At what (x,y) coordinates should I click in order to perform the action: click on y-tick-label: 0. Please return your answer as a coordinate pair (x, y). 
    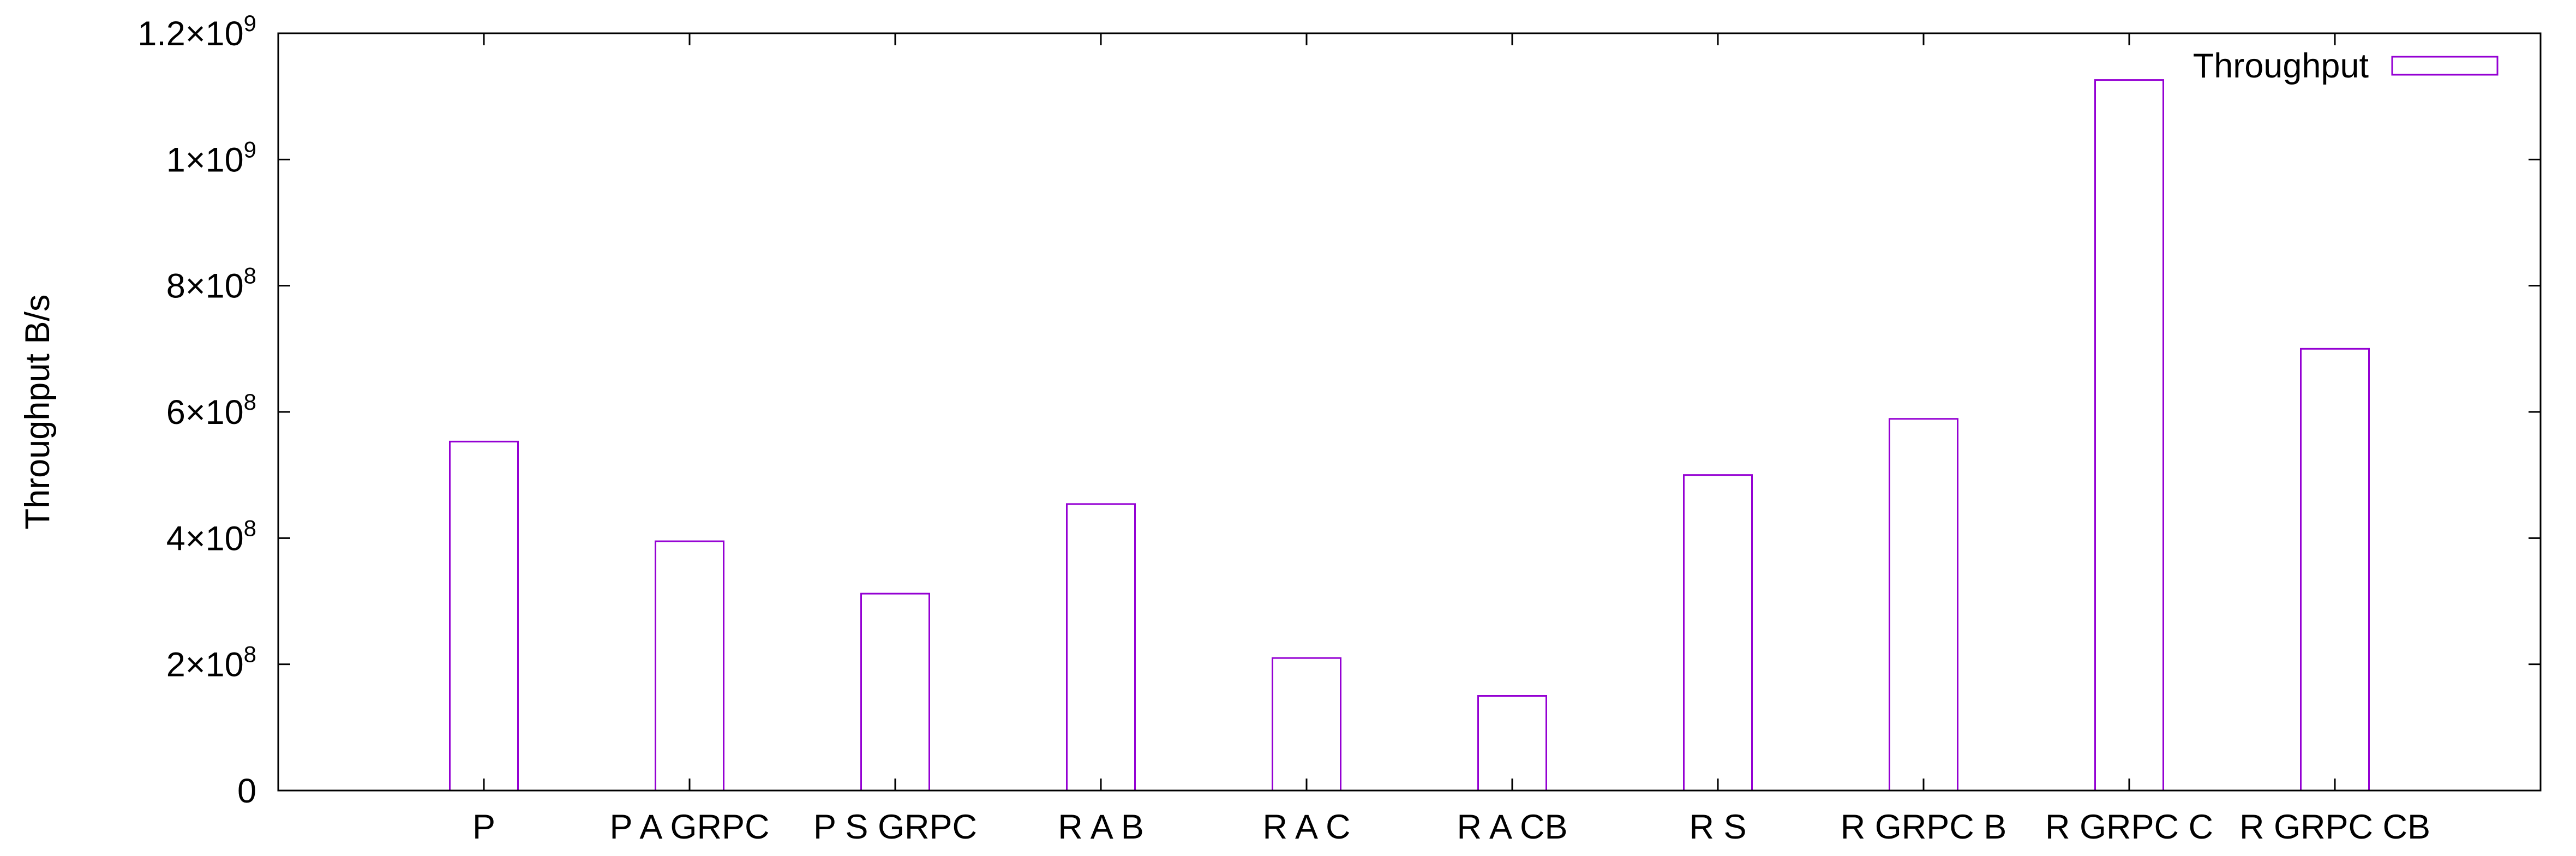
    Looking at the image, I should click on (247, 791).